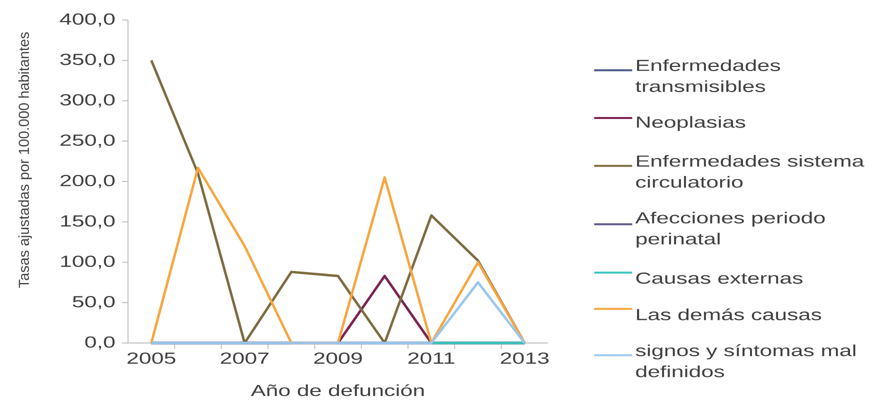  What do you see at coordinates (88, 262) in the screenshot?
I see `y-tick-label: 100,0` at bounding box center [88, 262].